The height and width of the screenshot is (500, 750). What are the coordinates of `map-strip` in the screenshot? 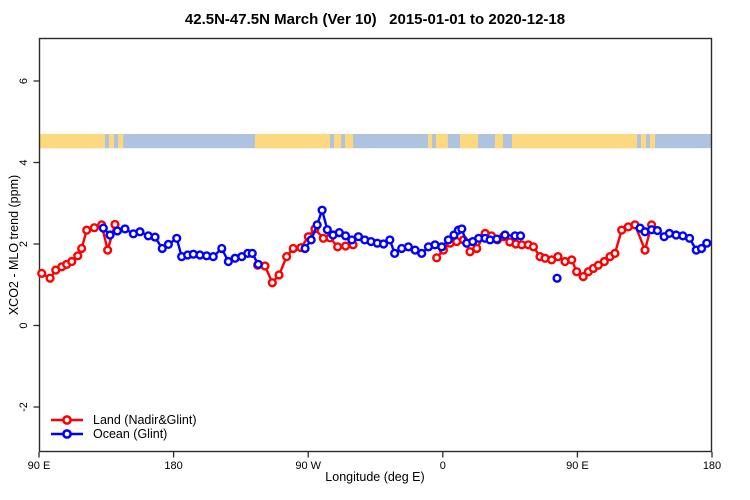 It's located at (375, 141).